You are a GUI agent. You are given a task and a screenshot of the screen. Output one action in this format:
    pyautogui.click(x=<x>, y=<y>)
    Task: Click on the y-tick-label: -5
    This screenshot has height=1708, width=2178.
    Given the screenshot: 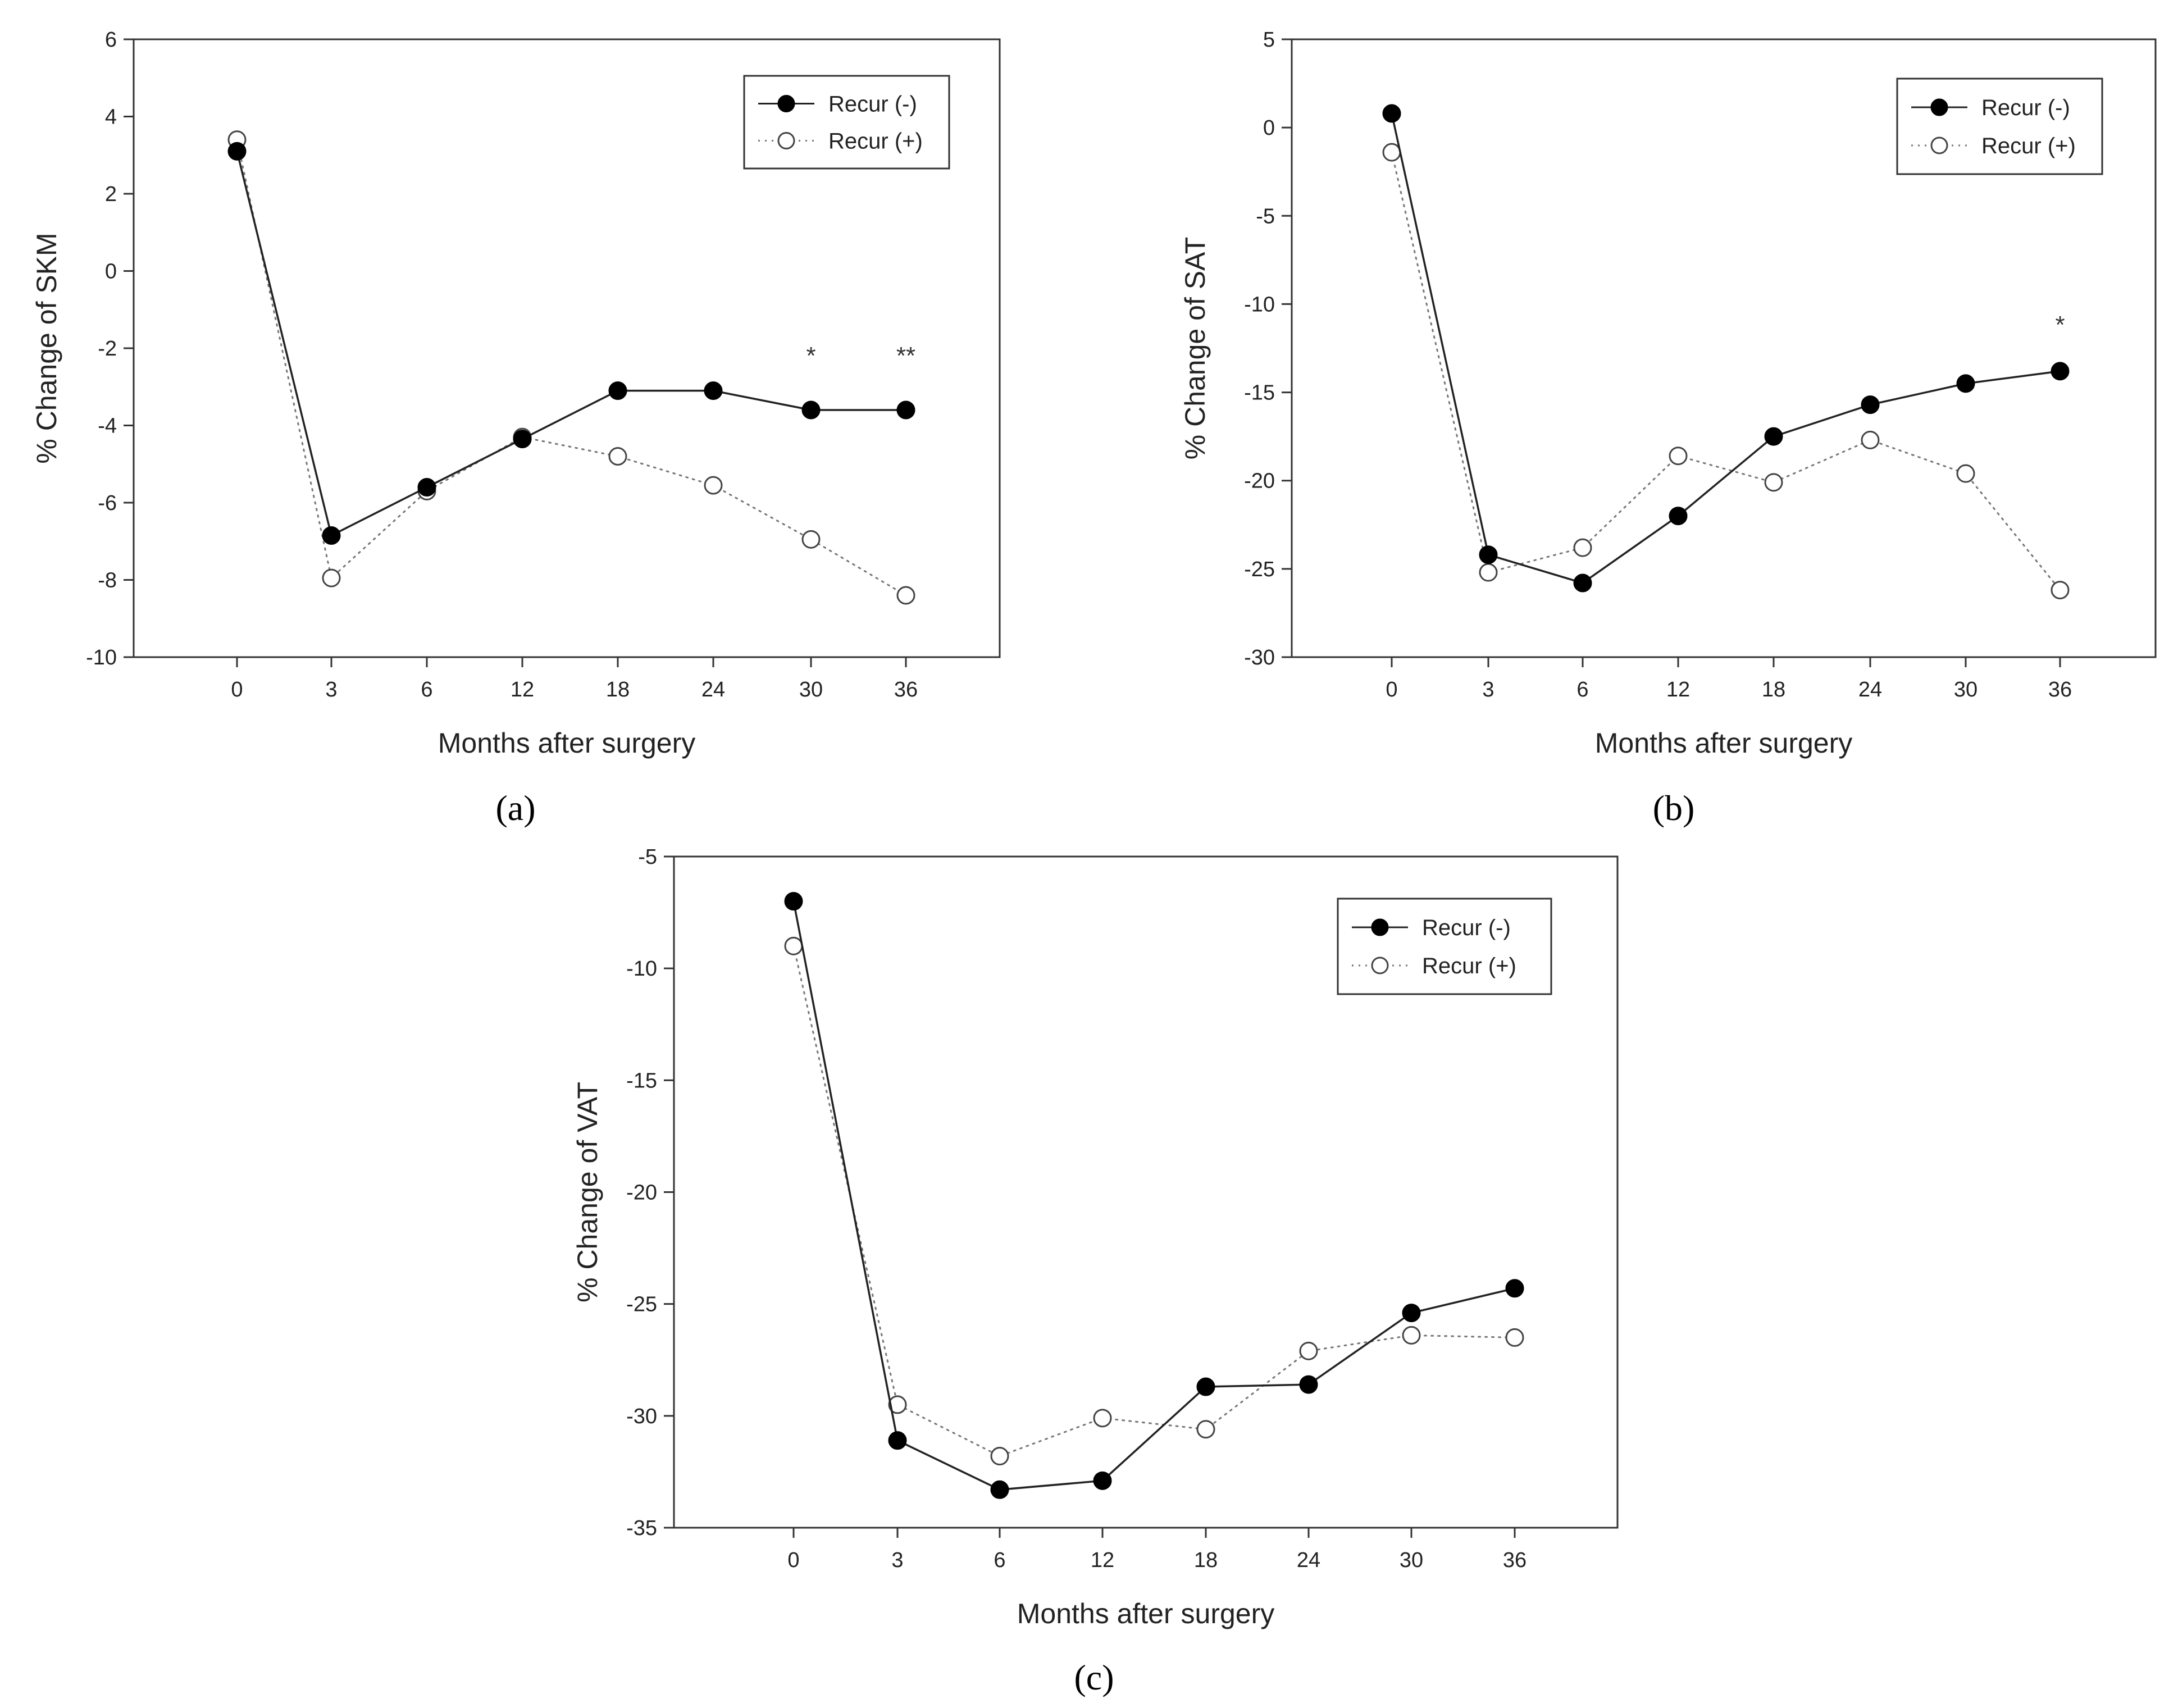 What is the action you would take?
    pyautogui.click(x=647, y=857)
    